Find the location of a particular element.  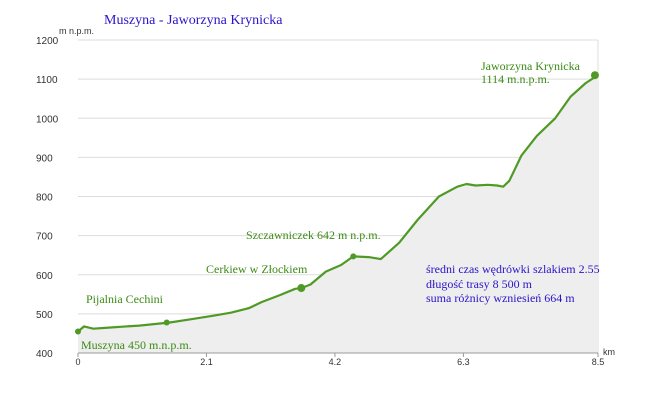

info-ascent: suma różnicy wzniesień 664 m is located at coordinates (500, 298).